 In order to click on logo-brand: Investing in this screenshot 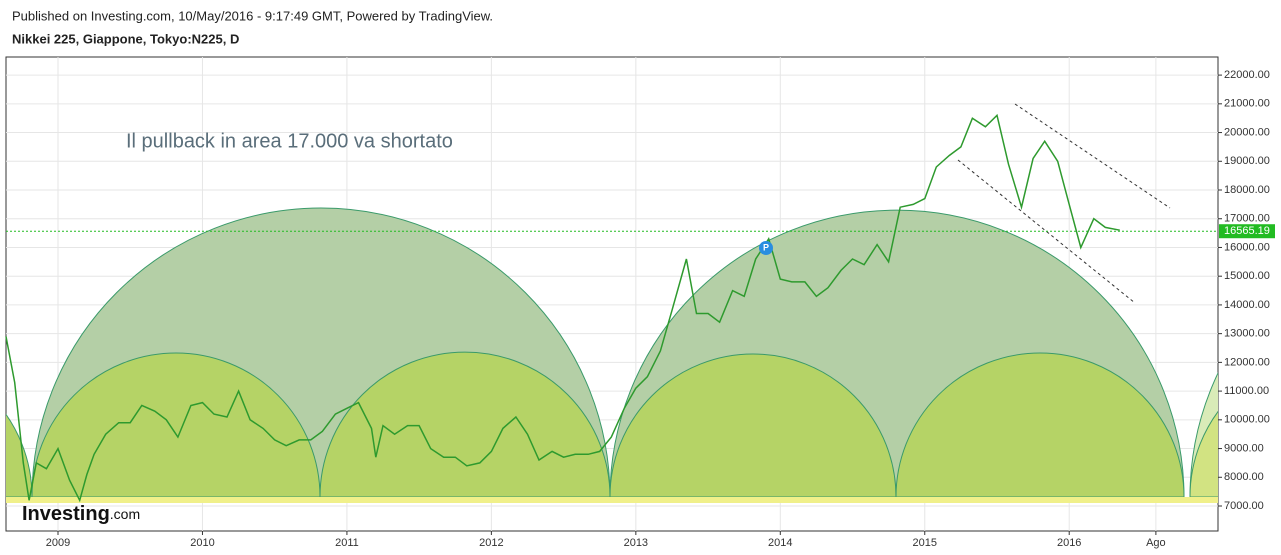, I will do `click(66, 514)`.